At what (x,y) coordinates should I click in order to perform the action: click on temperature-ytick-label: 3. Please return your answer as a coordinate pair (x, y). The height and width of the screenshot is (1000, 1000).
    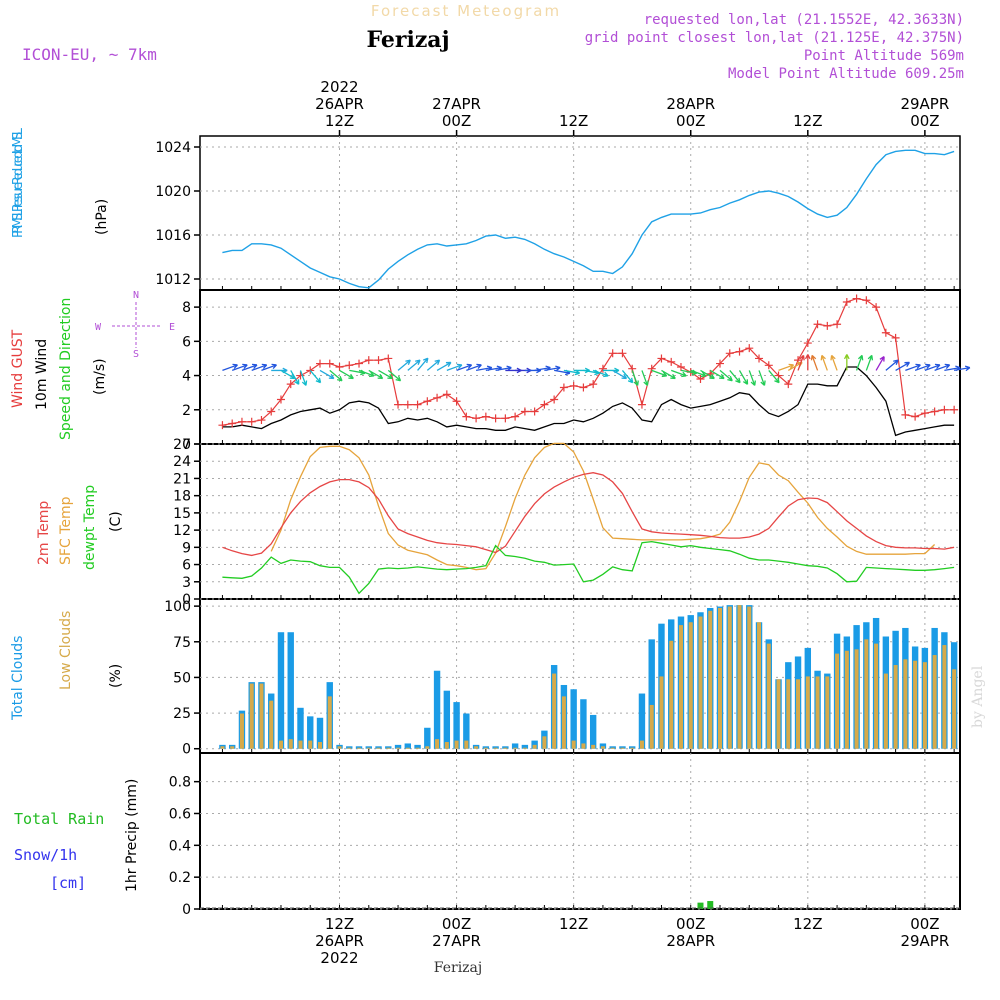
    Looking at the image, I should click on (186, 583).